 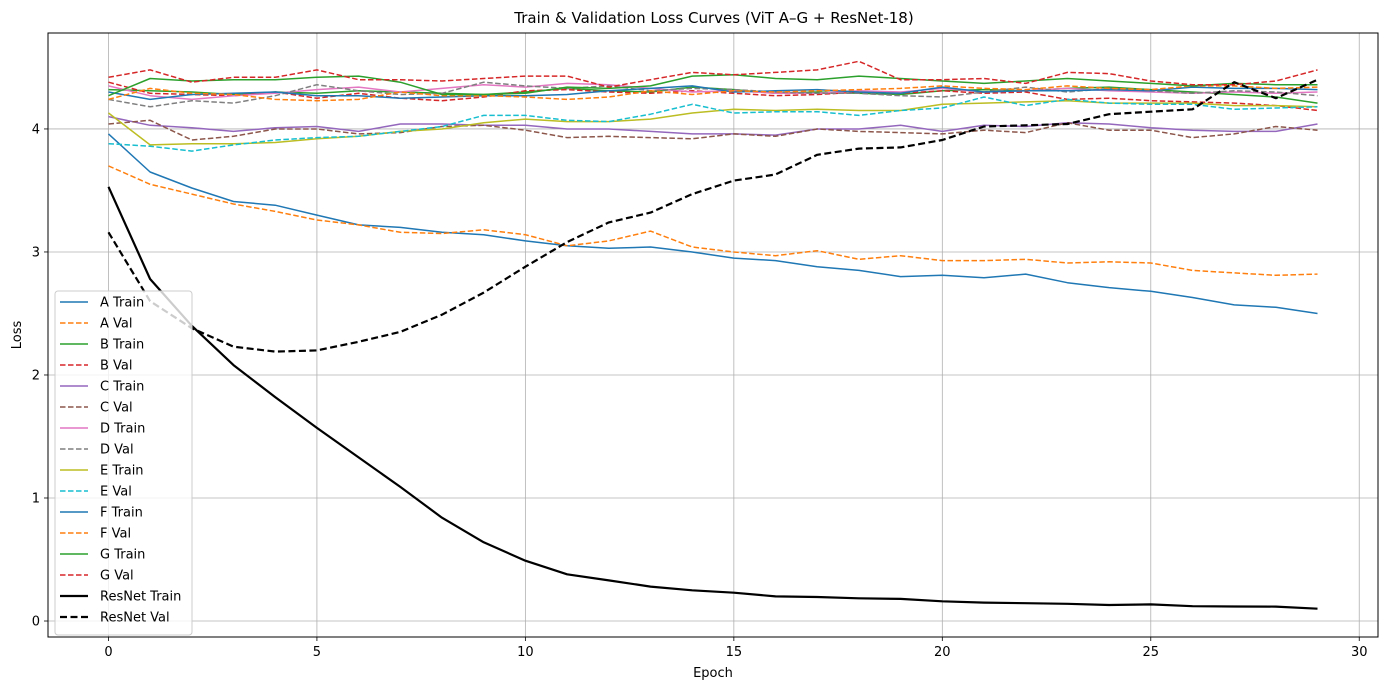 I want to click on legend-label: C Train, so click(x=122, y=387).